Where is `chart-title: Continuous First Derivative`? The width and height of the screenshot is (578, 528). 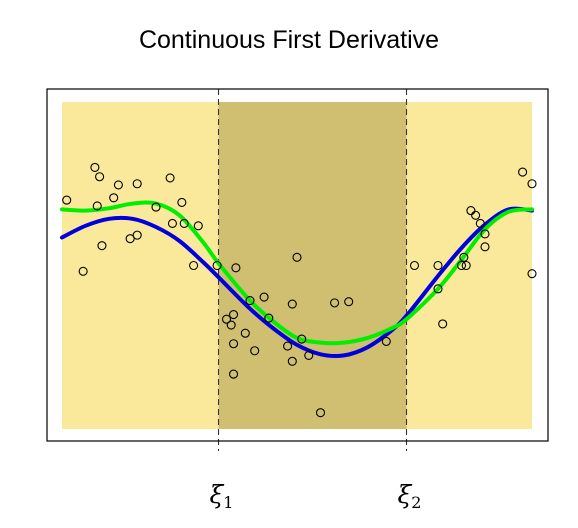
chart-title: Continuous First Derivative is located at coordinates (289, 40).